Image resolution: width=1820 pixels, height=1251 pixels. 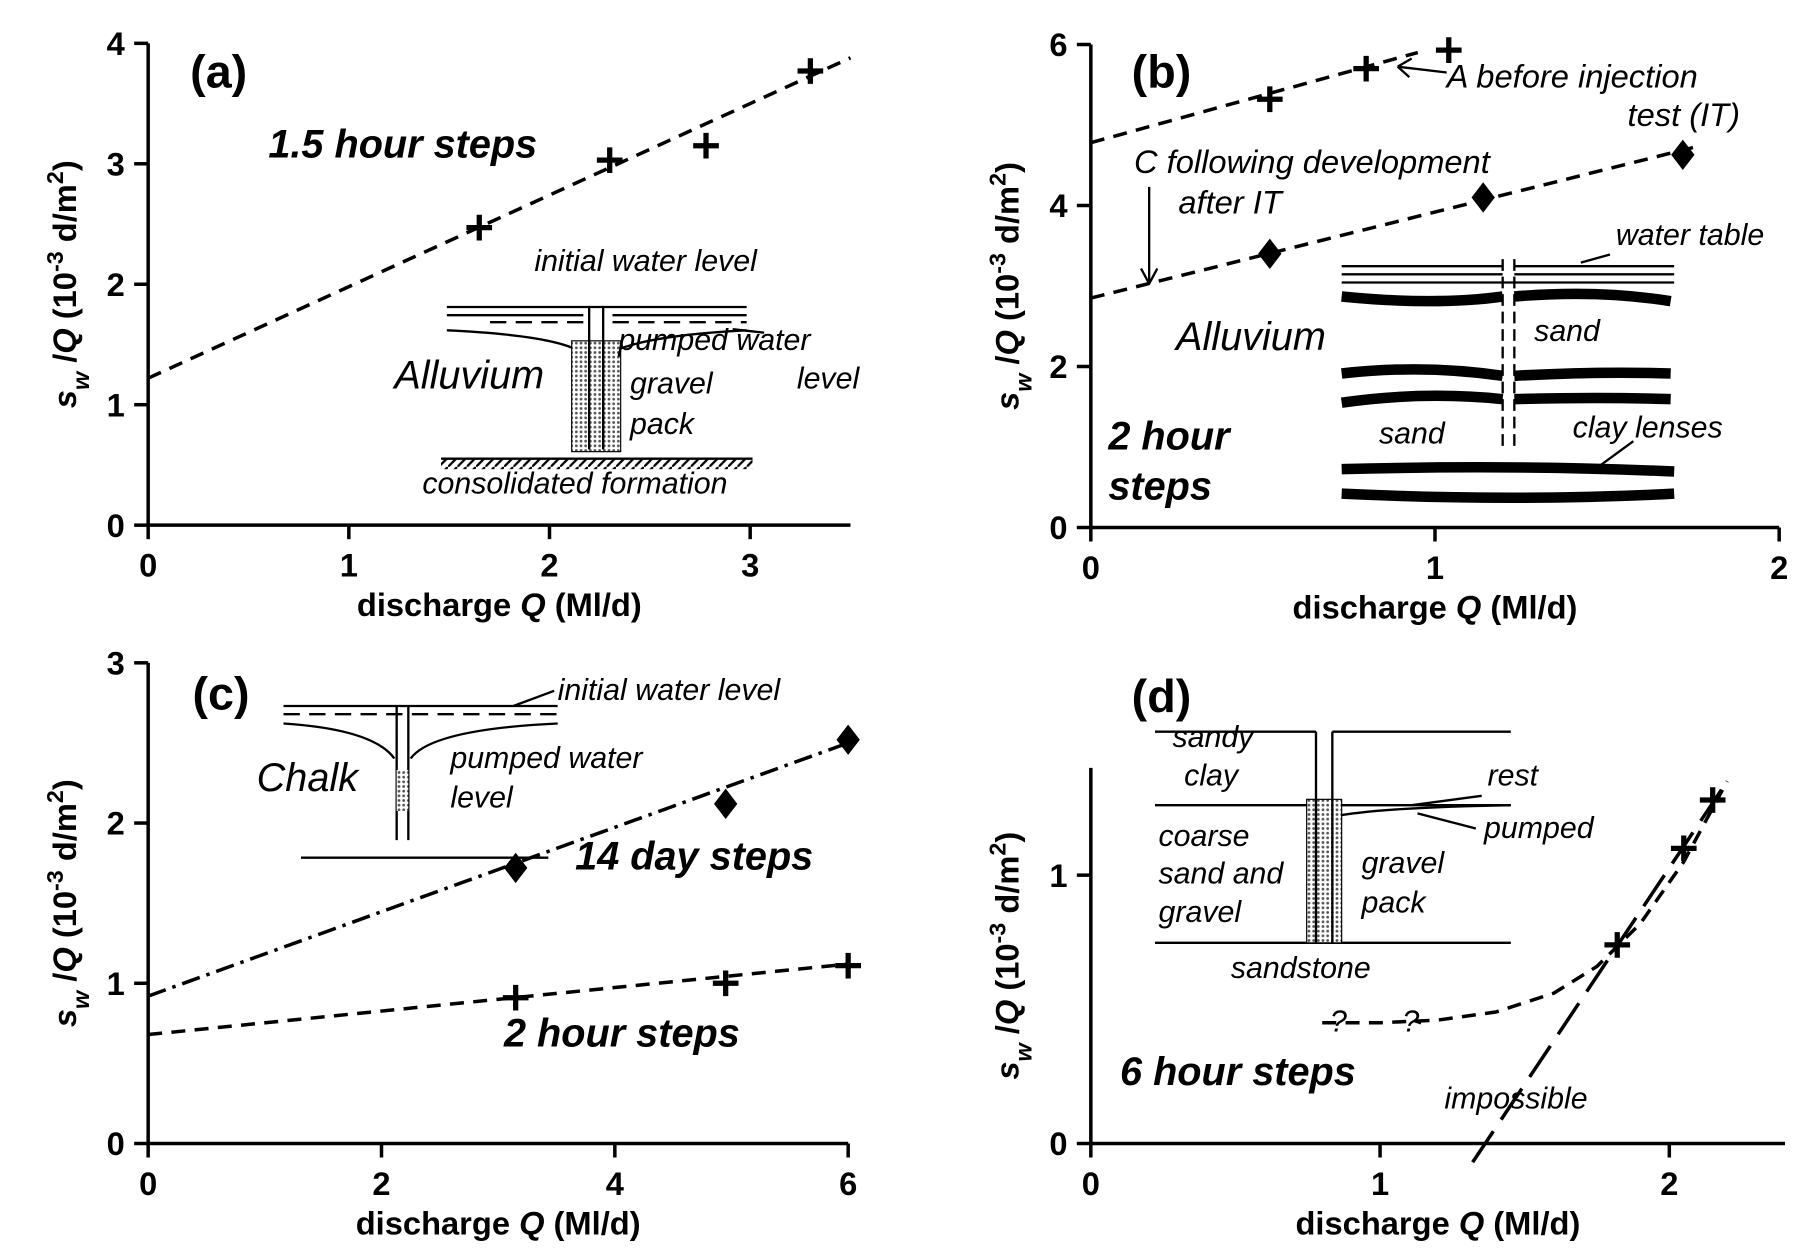 I want to click on y-axis-label: sw /Q (10-3 d/m2), so click(x=68, y=284).